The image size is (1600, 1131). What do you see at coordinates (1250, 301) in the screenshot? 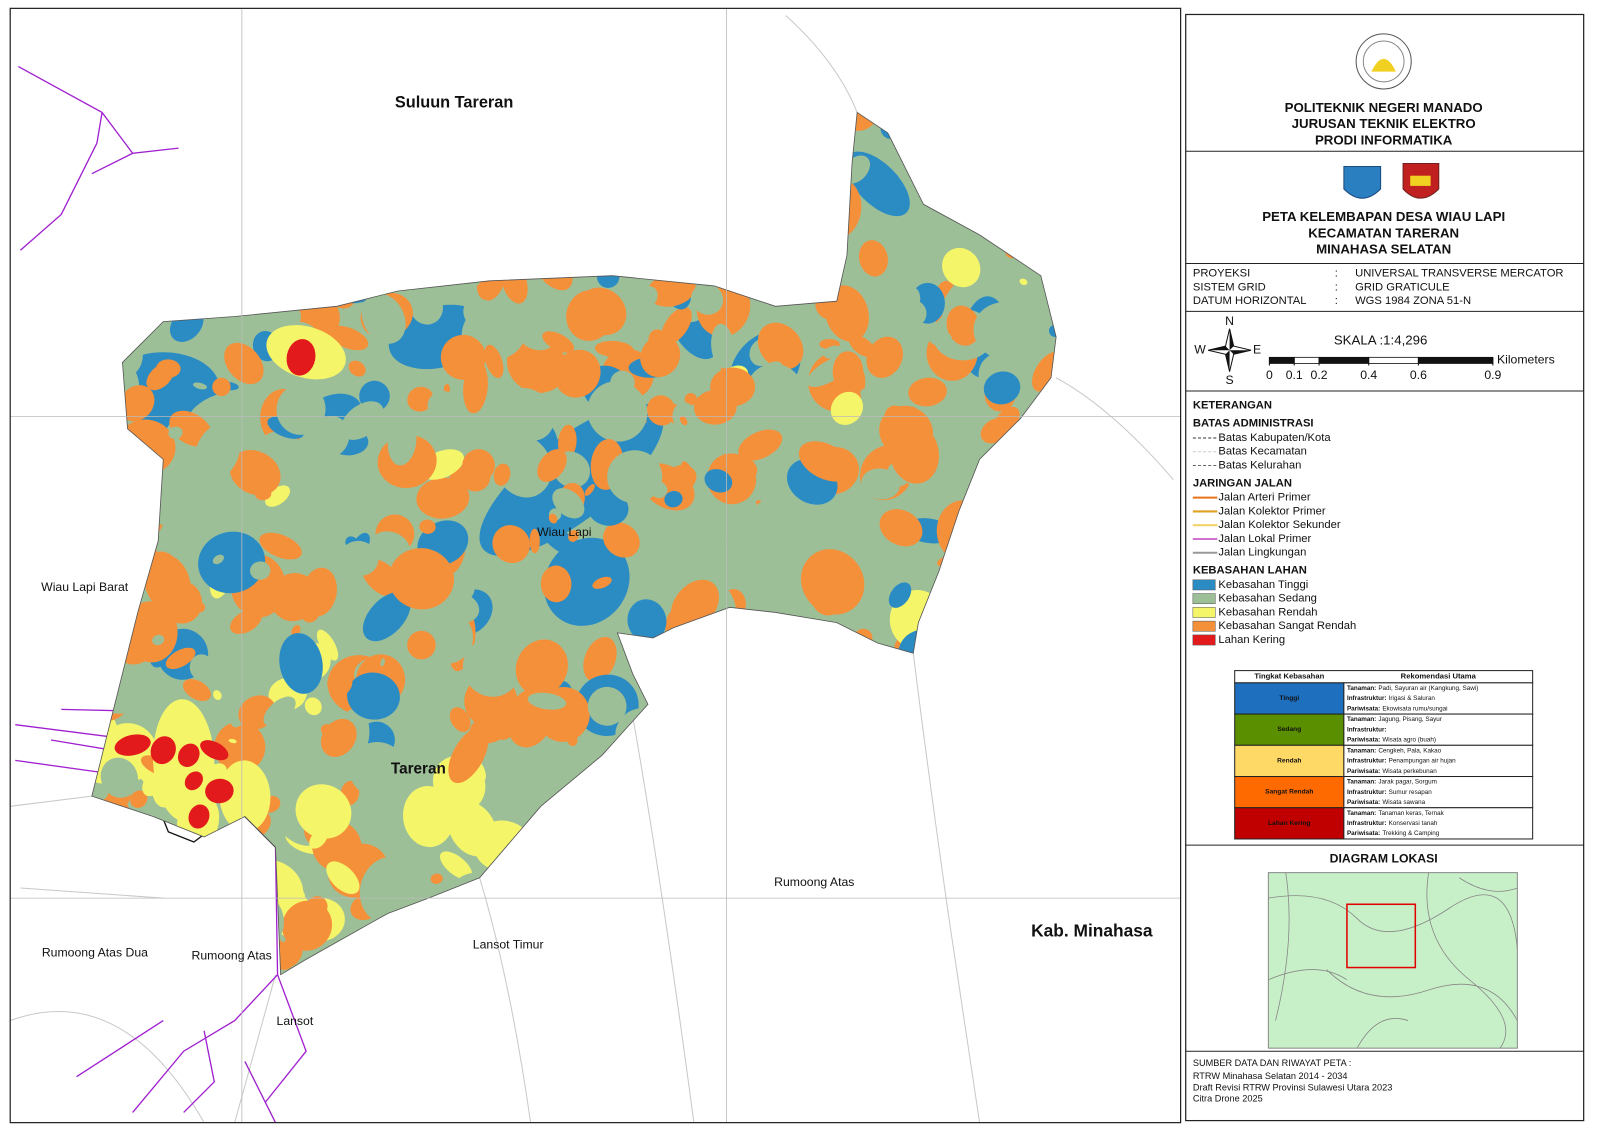
I see `info-key: DATUM HORIZONTAL` at bounding box center [1250, 301].